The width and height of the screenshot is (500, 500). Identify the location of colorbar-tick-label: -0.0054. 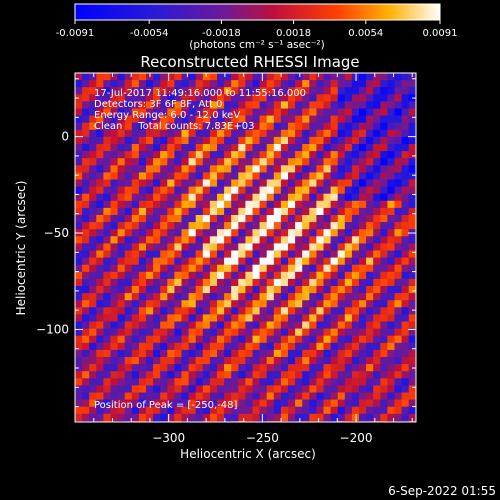
(149, 33).